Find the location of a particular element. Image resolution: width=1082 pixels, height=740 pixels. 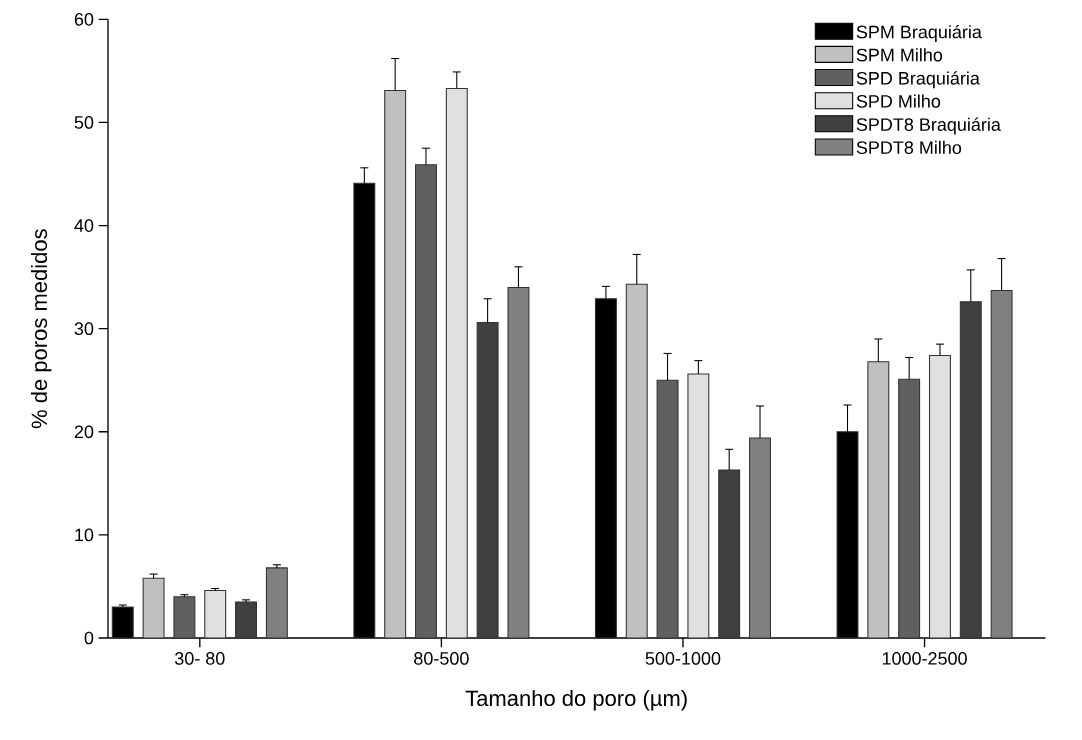

legend-label: SPM Milho is located at coordinates (899, 55).